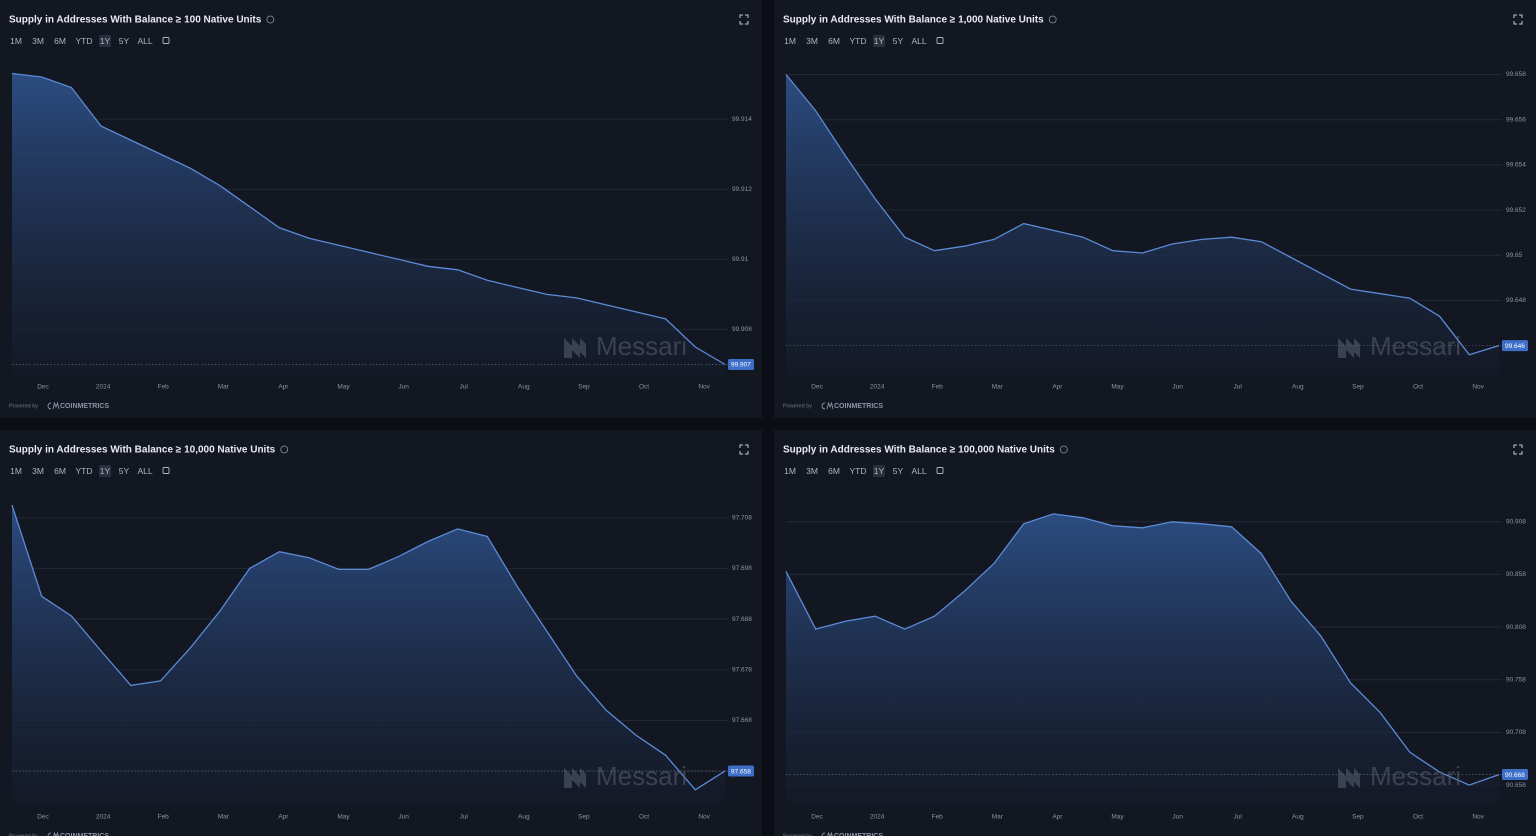 This screenshot has width=1536, height=836. Describe the element at coordinates (1516, 165) in the screenshot. I see `y-tick-label: 99.654` at that location.